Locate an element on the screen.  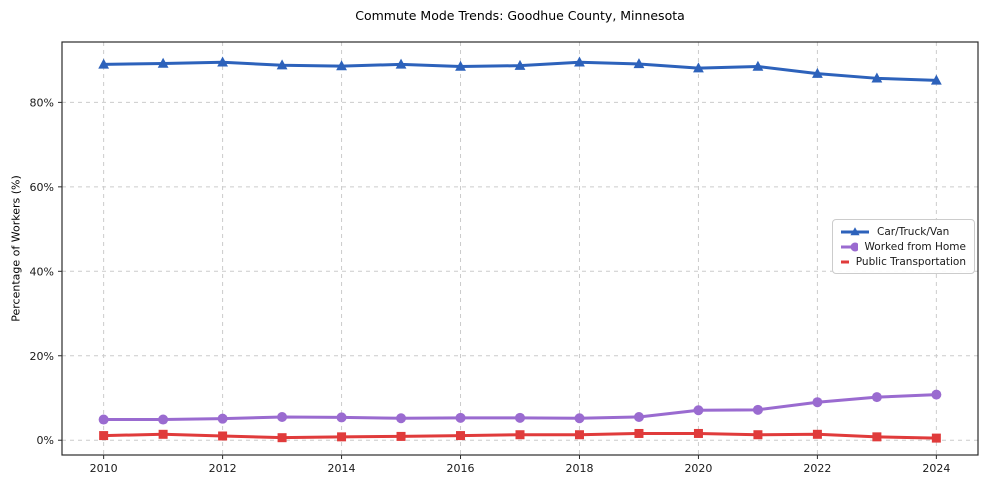
legend-item: Car/Truck/Van is located at coordinates (903, 231).